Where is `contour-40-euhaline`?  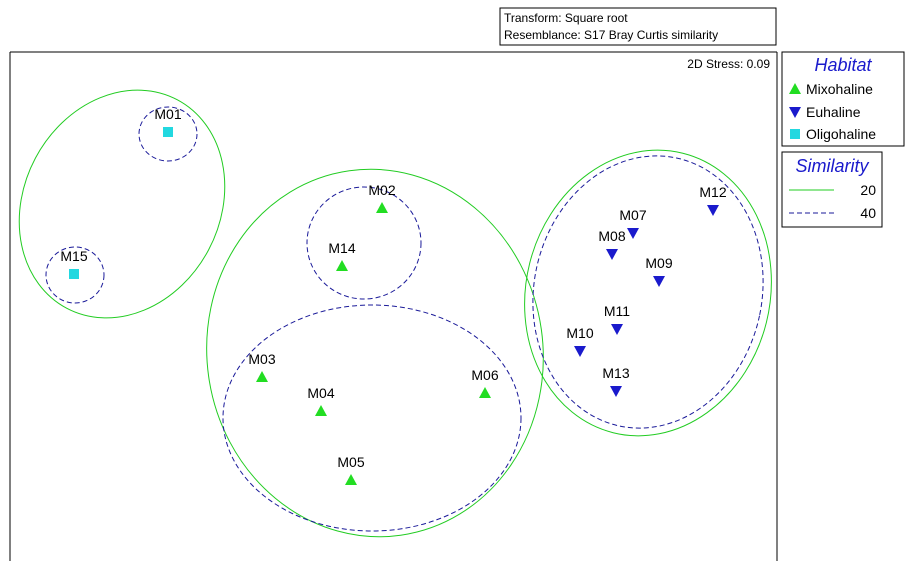
contour-40-euhaline is located at coordinates (648, 292).